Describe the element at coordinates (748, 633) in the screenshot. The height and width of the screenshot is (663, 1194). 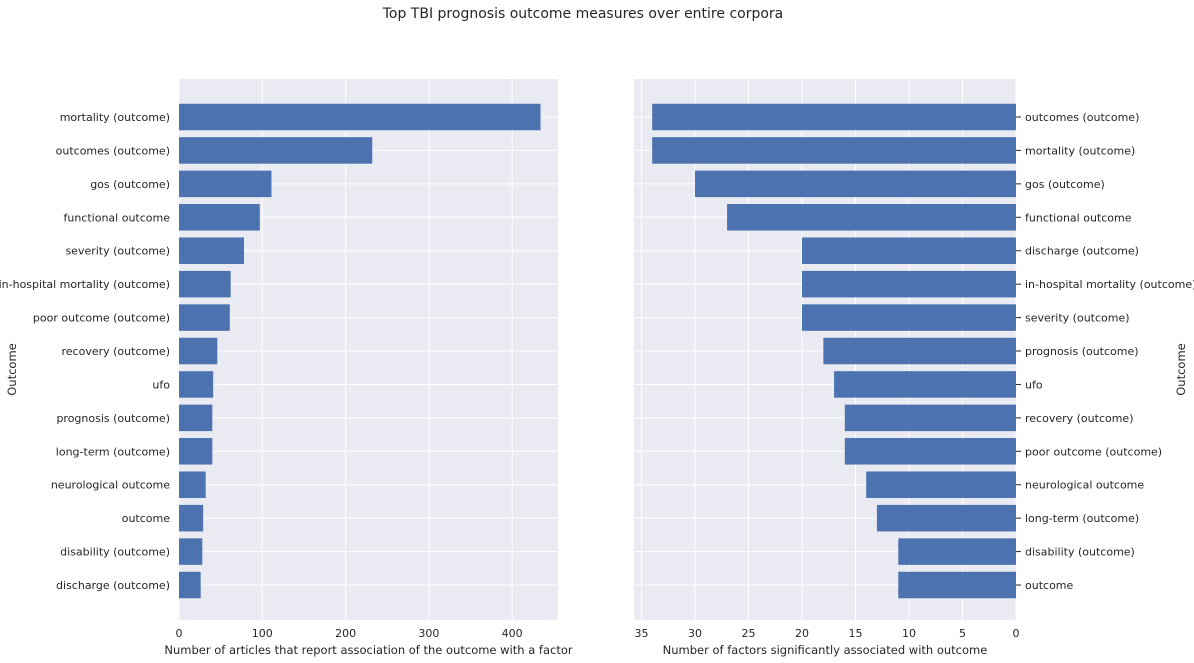
I see `x-tick-label: 25` at that location.